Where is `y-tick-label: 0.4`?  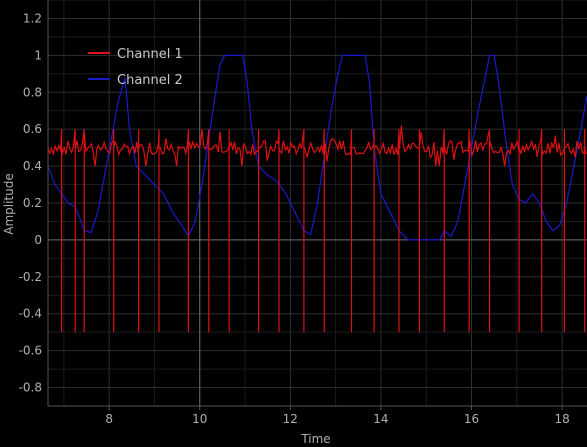 y-tick-label: 0.4 is located at coordinates (32, 166).